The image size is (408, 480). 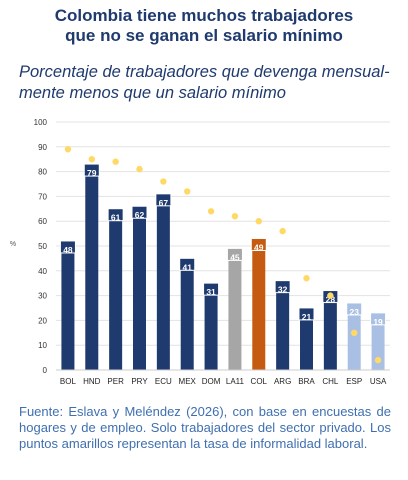 What do you see at coordinates (187, 191) in the screenshot?
I see `informality-dot-mex` at bounding box center [187, 191].